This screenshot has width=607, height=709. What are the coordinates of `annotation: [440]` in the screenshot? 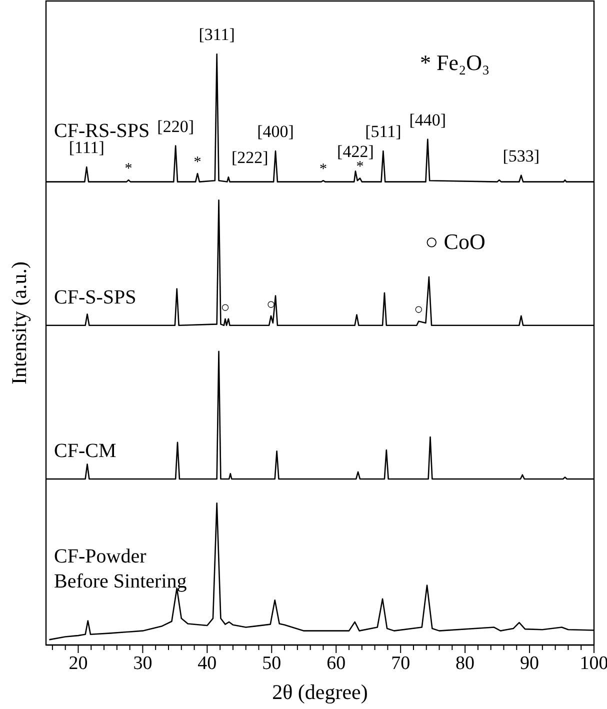 It's located at (427, 120).